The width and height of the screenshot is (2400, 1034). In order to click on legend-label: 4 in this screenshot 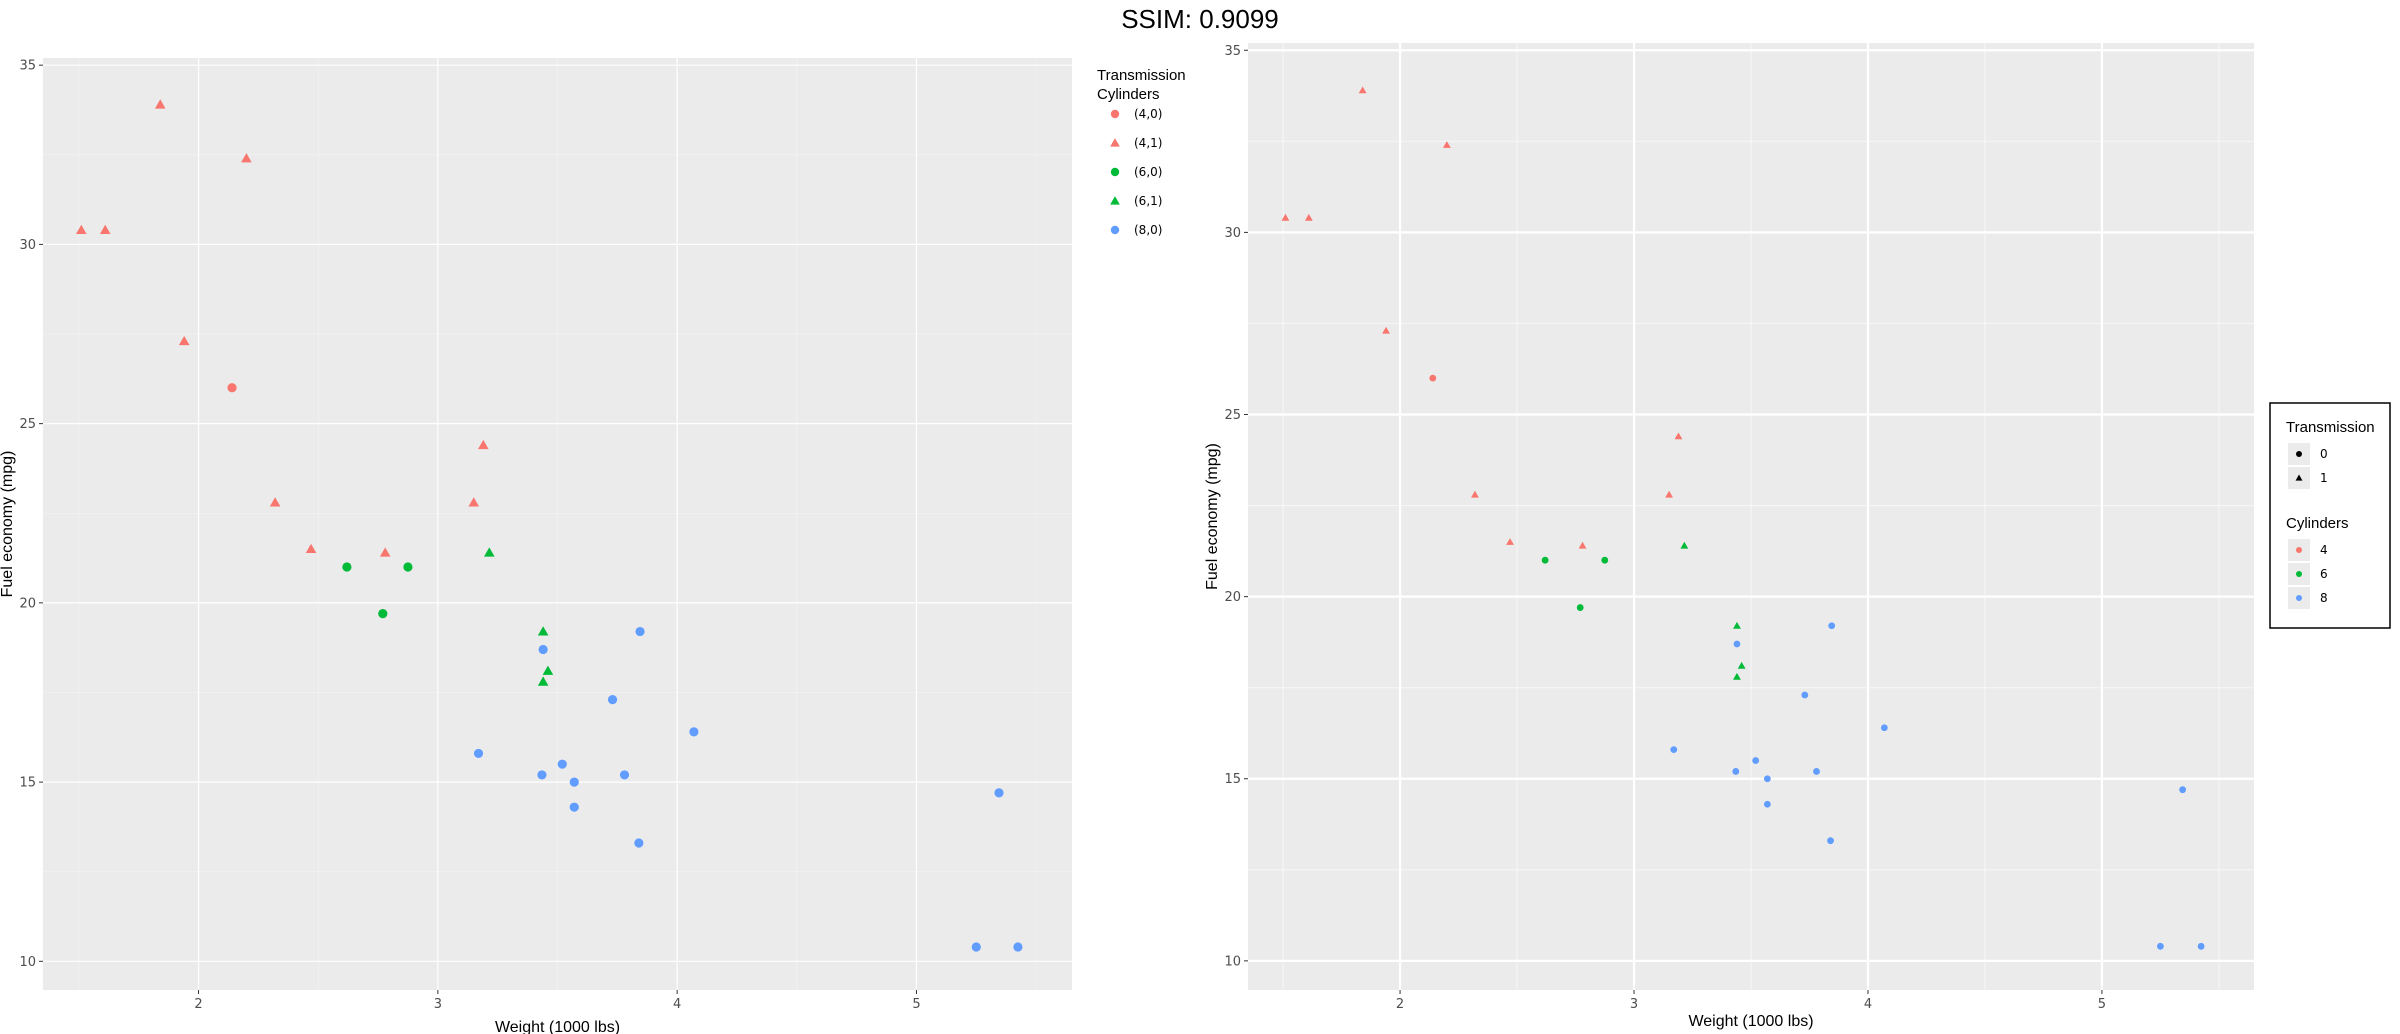, I will do `click(2324, 550)`.